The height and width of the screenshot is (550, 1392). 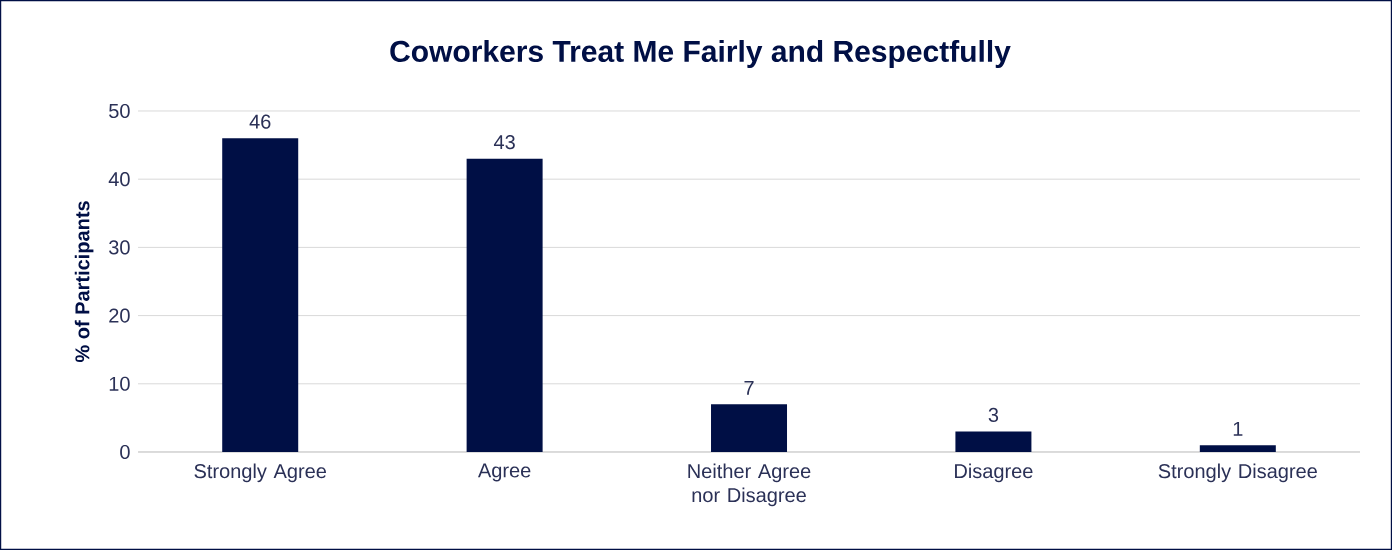 I want to click on y-tick-label: 0, so click(x=125, y=452).